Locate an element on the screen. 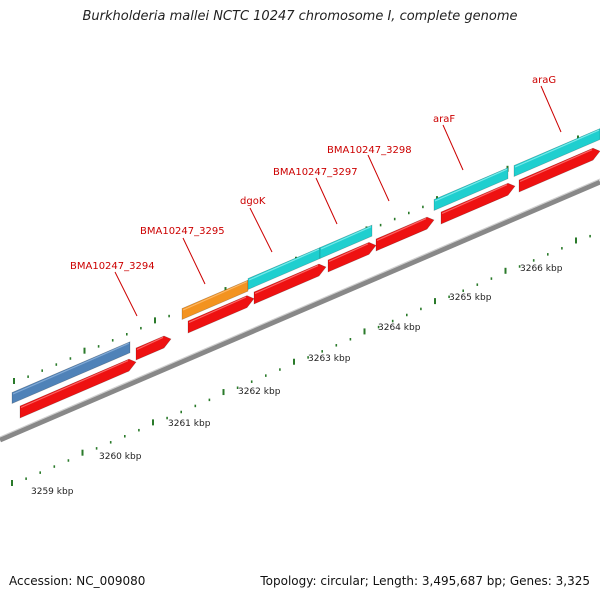 The width and height of the screenshot is (600, 600). ruler-label: 3263 kbp is located at coordinates (329, 359).